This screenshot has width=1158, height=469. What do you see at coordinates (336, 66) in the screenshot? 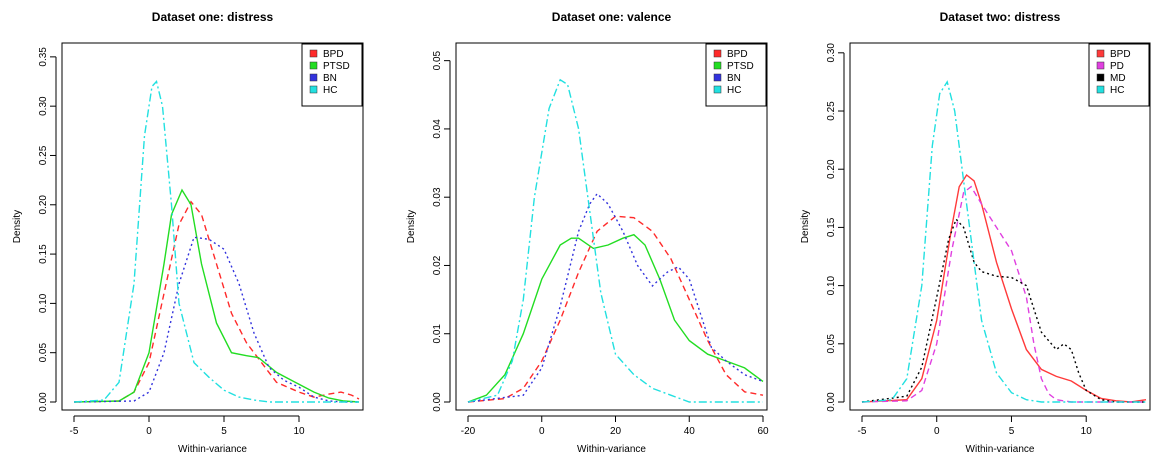
I see `chart-1-legend-label-ptsd: PTSD` at bounding box center [336, 66].